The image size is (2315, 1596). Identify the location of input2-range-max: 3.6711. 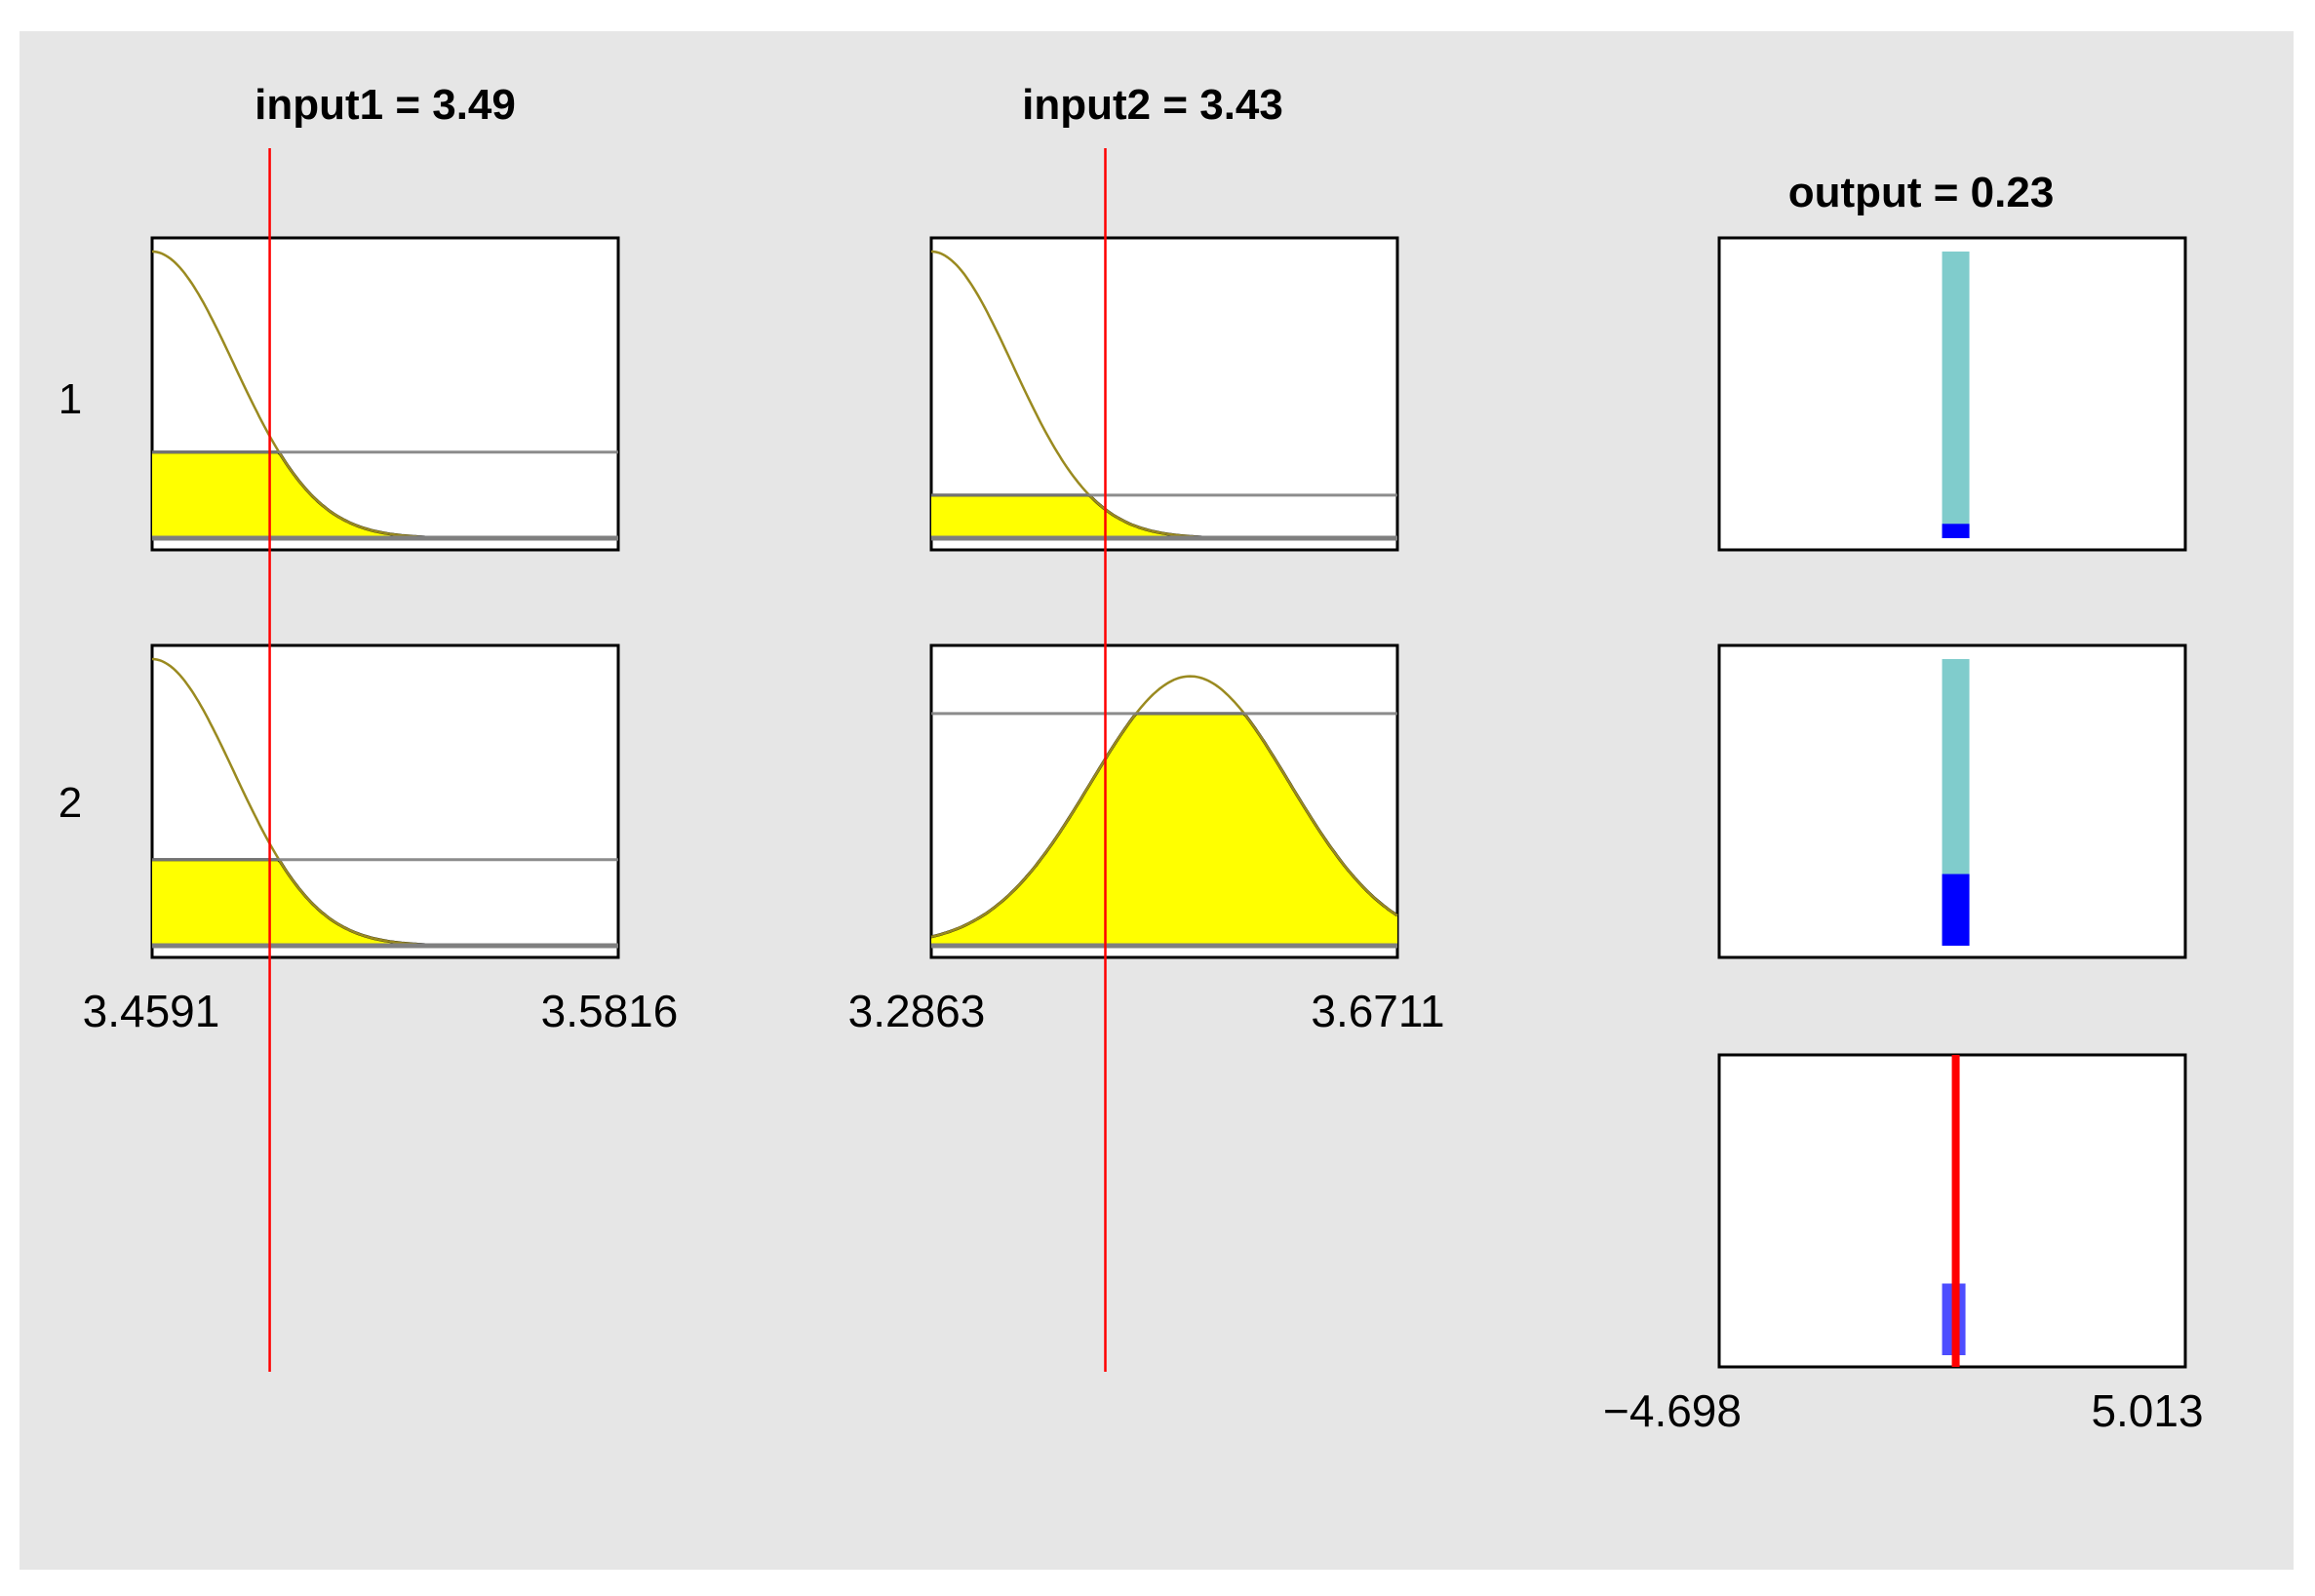
(1377, 1011).